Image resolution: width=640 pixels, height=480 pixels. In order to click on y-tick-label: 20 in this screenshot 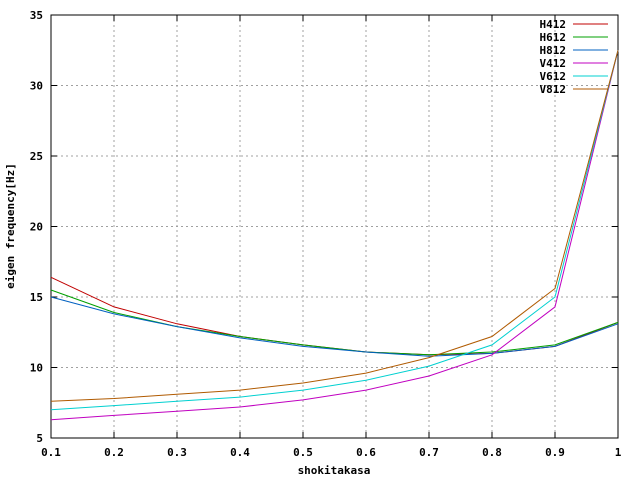, I will do `click(36, 227)`.